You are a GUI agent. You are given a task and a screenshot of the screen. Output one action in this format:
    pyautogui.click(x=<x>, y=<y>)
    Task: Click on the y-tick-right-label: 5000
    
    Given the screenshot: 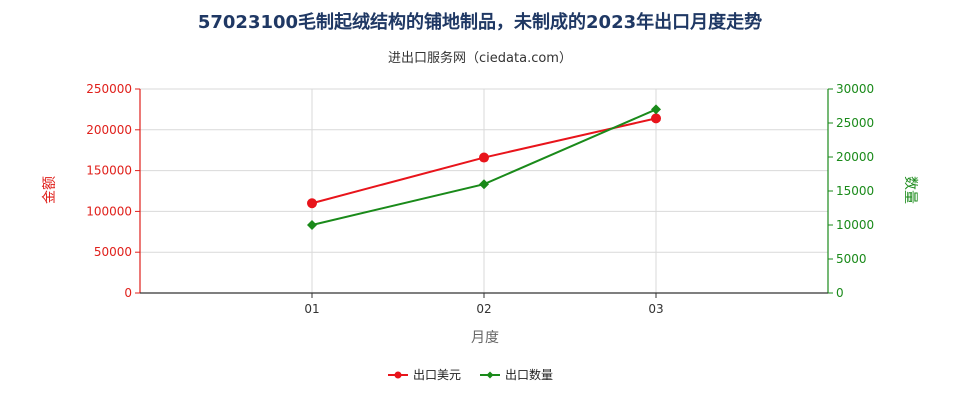 What is the action you would take?
    pyautogui.click(x=851, y=259)
    